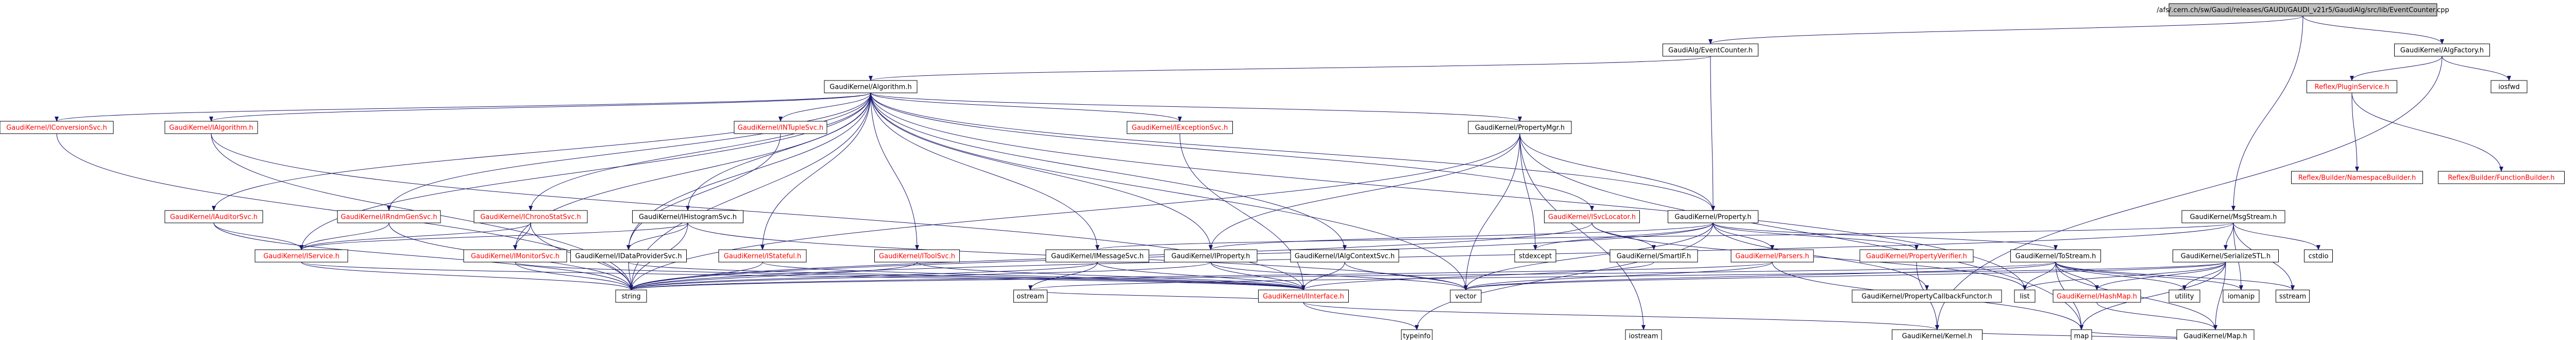 The width and height of the screenshot is (2576, 340). I want to click on edge-algorithm-to-vector, so click(1169, 191).